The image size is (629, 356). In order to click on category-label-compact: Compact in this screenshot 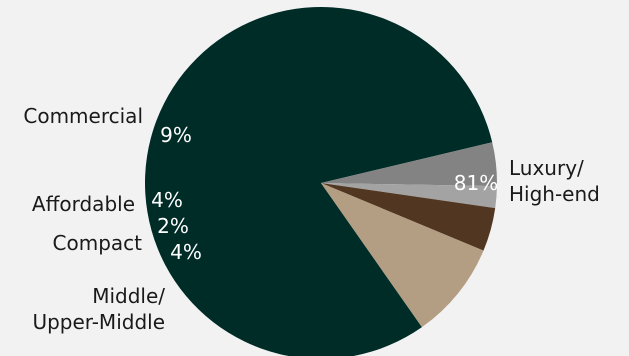, I will do `click(98, 243)`.